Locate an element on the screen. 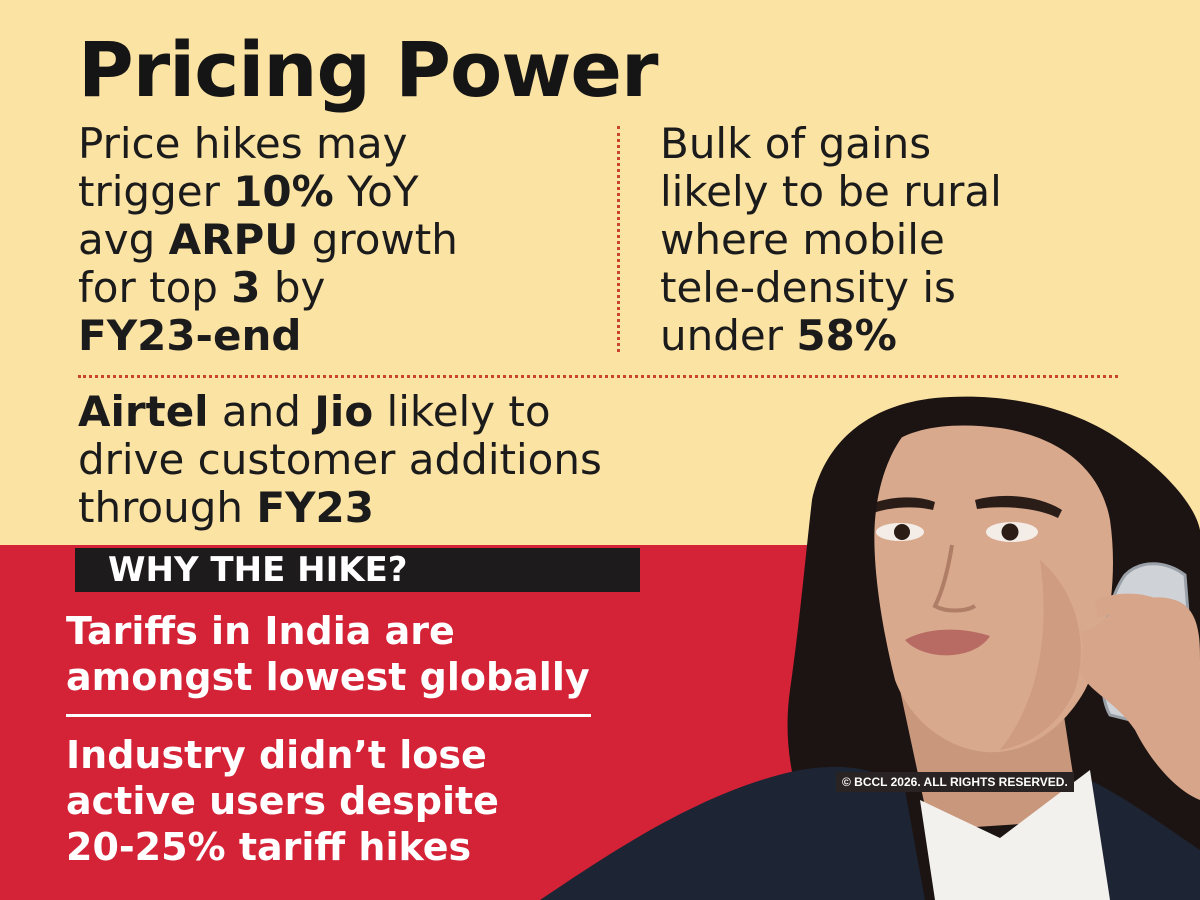 This screenshot has width=1200, height=900. additions-line-1-mid: and is located at coordinates (261, 411).